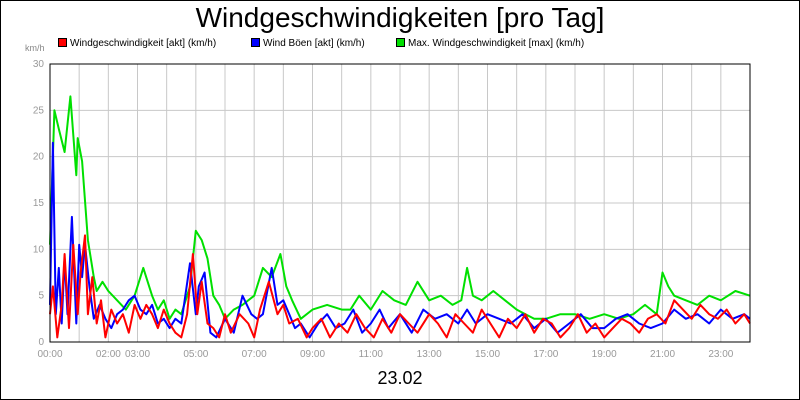  Describe the element at coordinates (312, 354) in the screenshot. I see `x-tick-label: 09:00` at that location.